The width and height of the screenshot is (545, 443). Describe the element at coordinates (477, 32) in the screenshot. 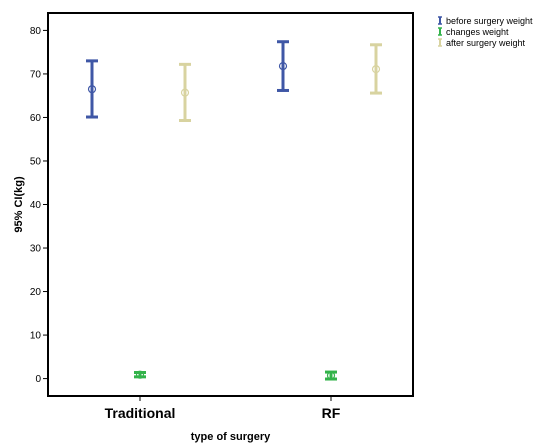

I see `legend-label: changes weight` at that location.